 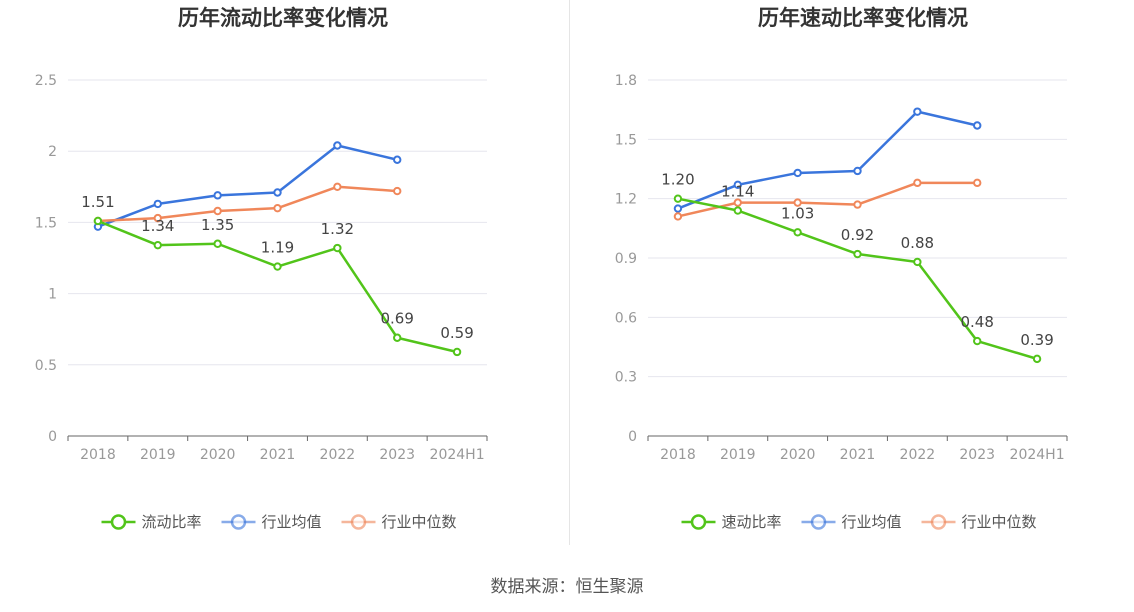 What do you see at coordinates (626, 140) in the screenshot?
I see `y-tick-label: 1.5` at bounding box center [626, 140].